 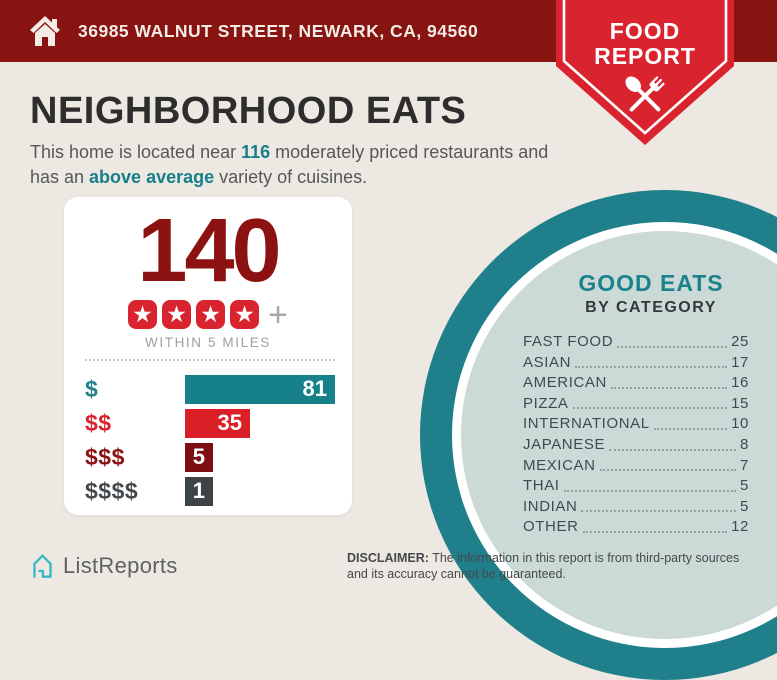 What do you see at coordinates (256, 152) in the screenshot?
I see `restaurant-count-highlight: 116` at bounding box center [256, 152].